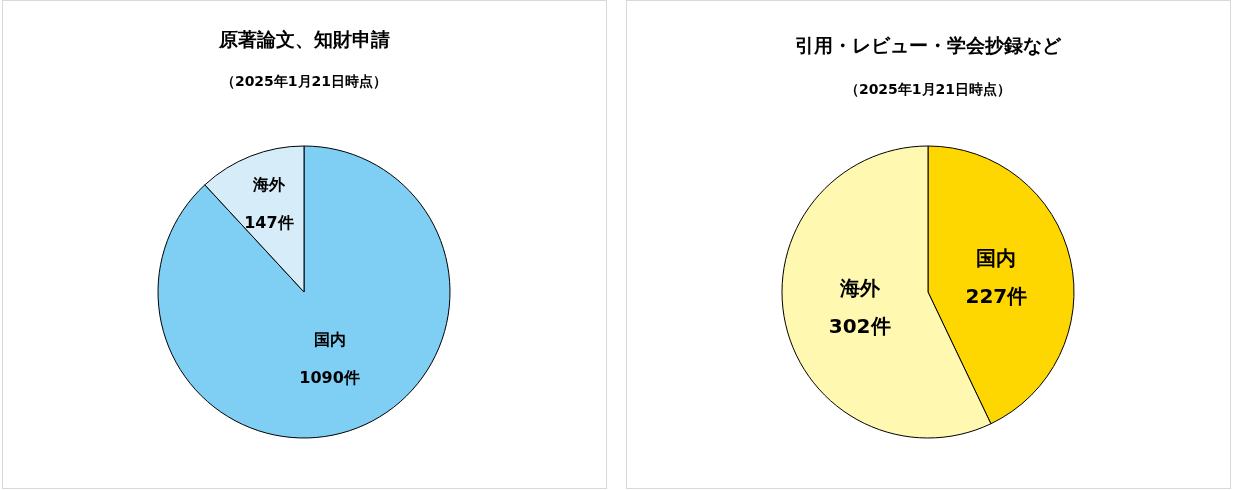 The width and height of the screenshot is (1242, 490). Describe the element at coordinates (304, 292) in the screenshot. I see `pie-slice` at that location.